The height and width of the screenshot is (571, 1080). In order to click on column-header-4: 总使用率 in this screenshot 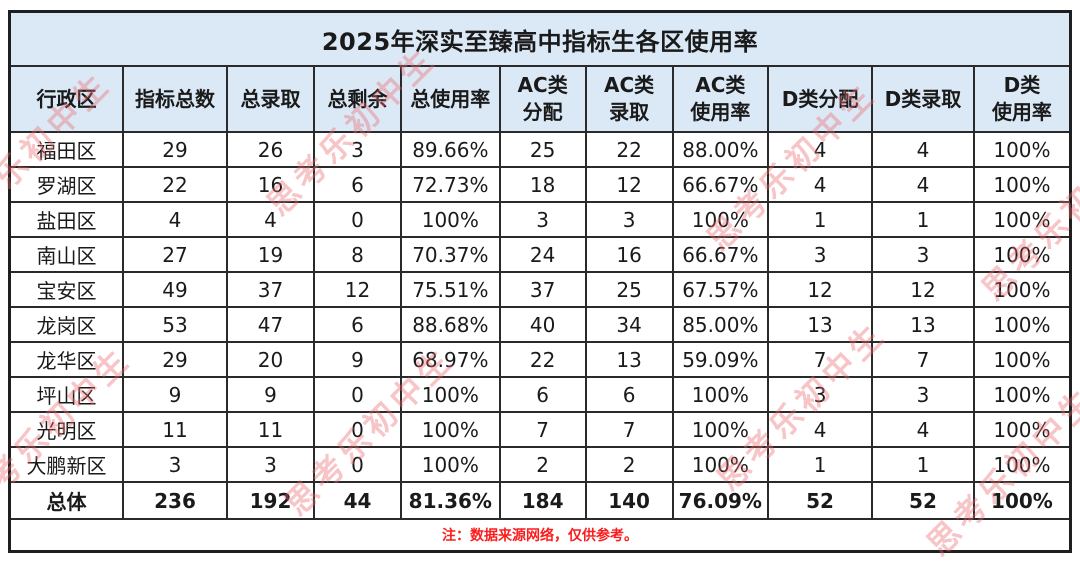, I will do `click(450, 99)`.